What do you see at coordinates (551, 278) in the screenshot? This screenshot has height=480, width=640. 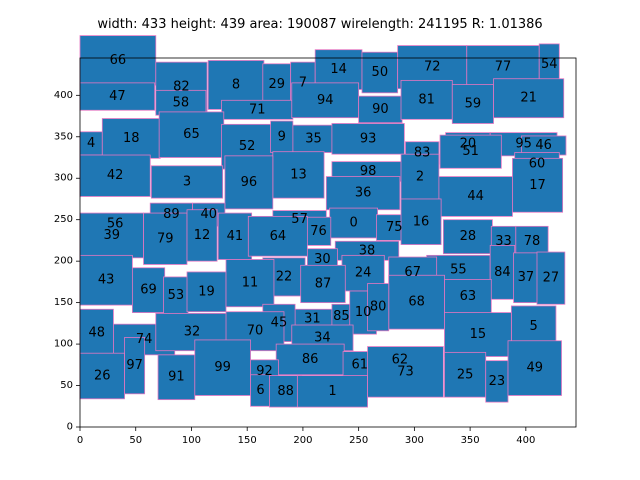 I see `block-label-27: 27` at bounding box center [551, 278].